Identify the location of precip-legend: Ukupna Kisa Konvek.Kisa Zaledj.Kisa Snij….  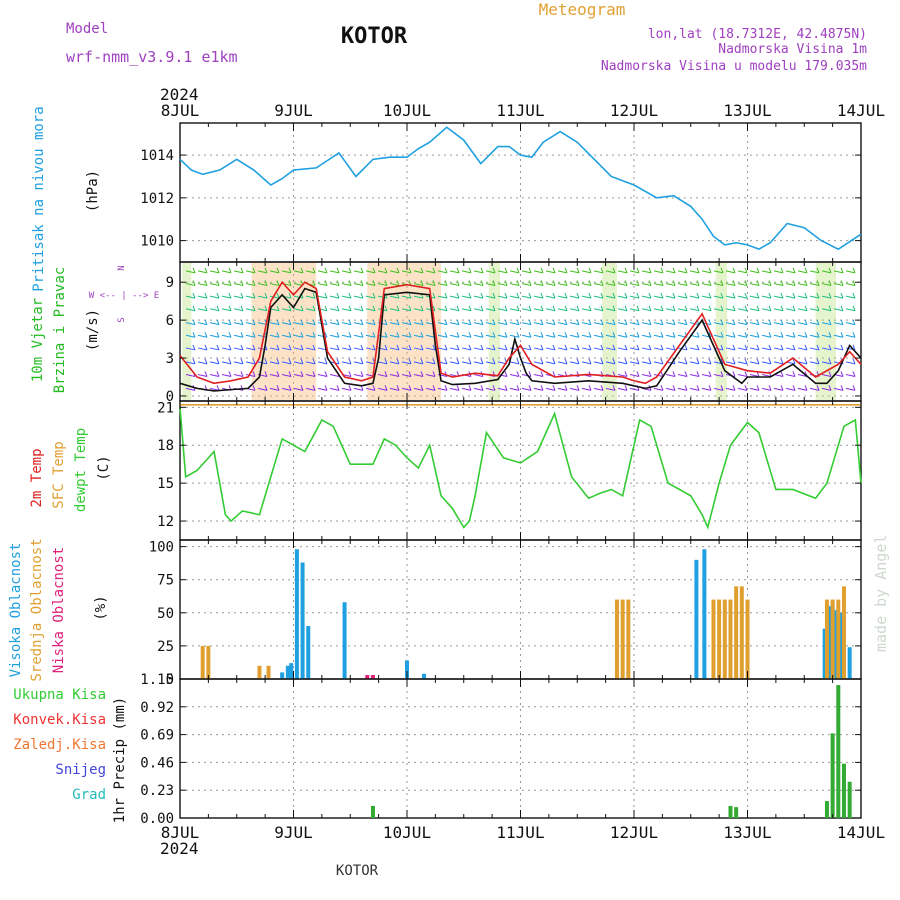
(59, 745).